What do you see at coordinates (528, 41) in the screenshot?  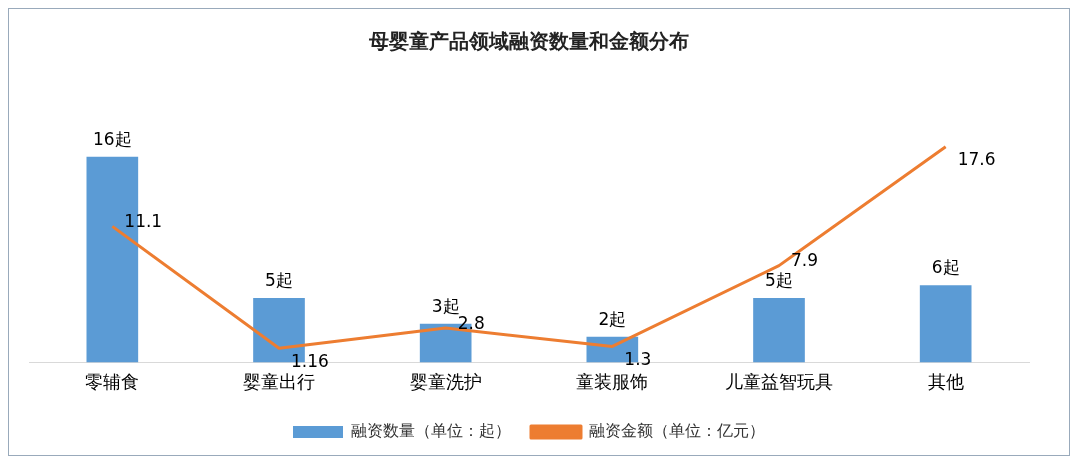 I see `chart-title: 母婴童产品领域融资数量和金额分布` at bounding box center [528, 41].